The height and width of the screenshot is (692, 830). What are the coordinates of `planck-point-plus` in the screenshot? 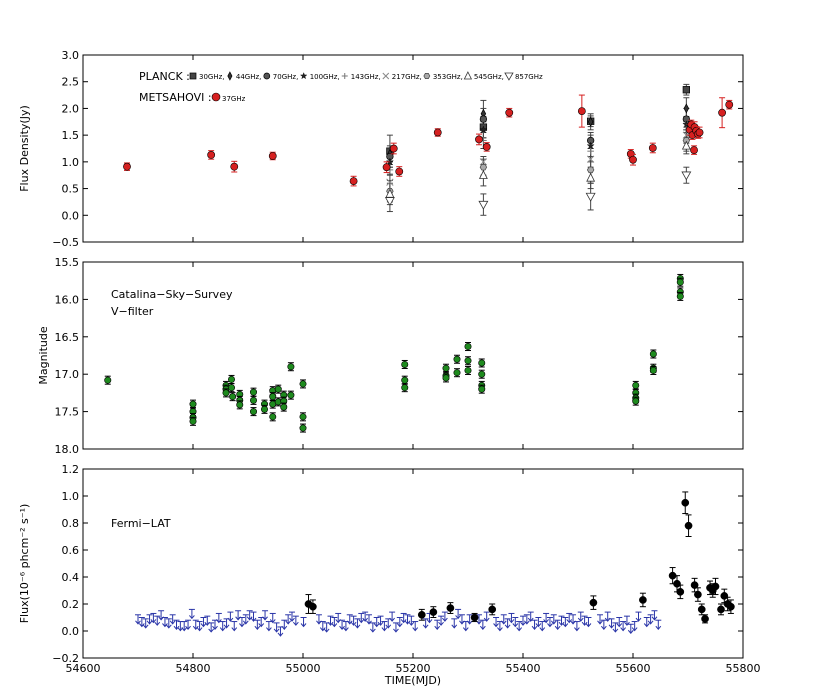 It's located at (590, 151).